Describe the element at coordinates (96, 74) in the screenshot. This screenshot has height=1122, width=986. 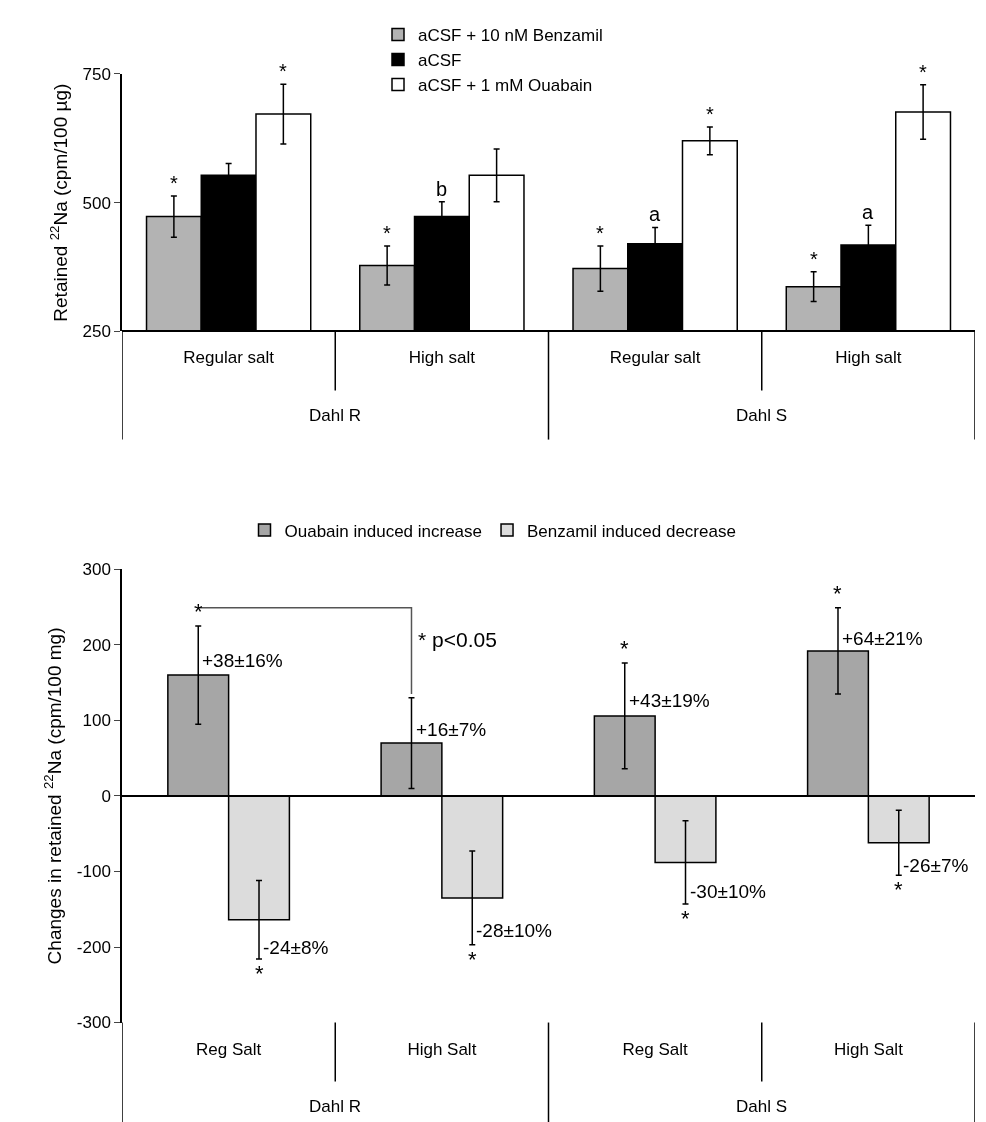
I see `y-tick-label: 750` at that location.